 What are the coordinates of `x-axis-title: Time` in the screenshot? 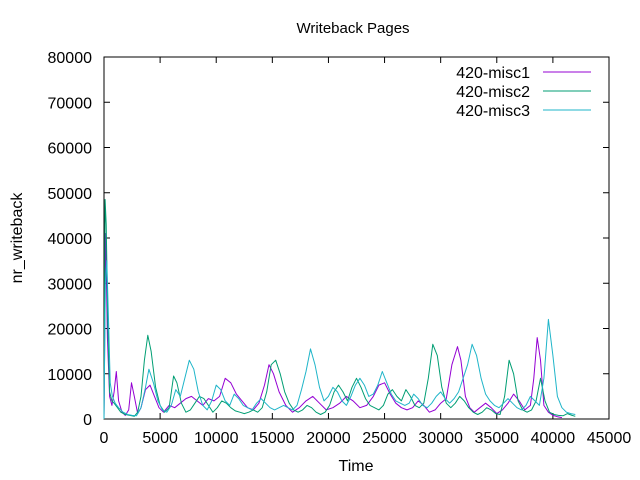 It's located at (356, 466).